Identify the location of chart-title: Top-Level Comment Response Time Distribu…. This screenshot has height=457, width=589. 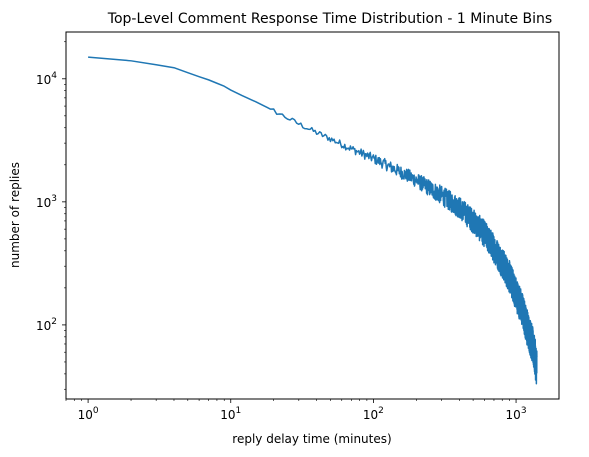
(329, 19).